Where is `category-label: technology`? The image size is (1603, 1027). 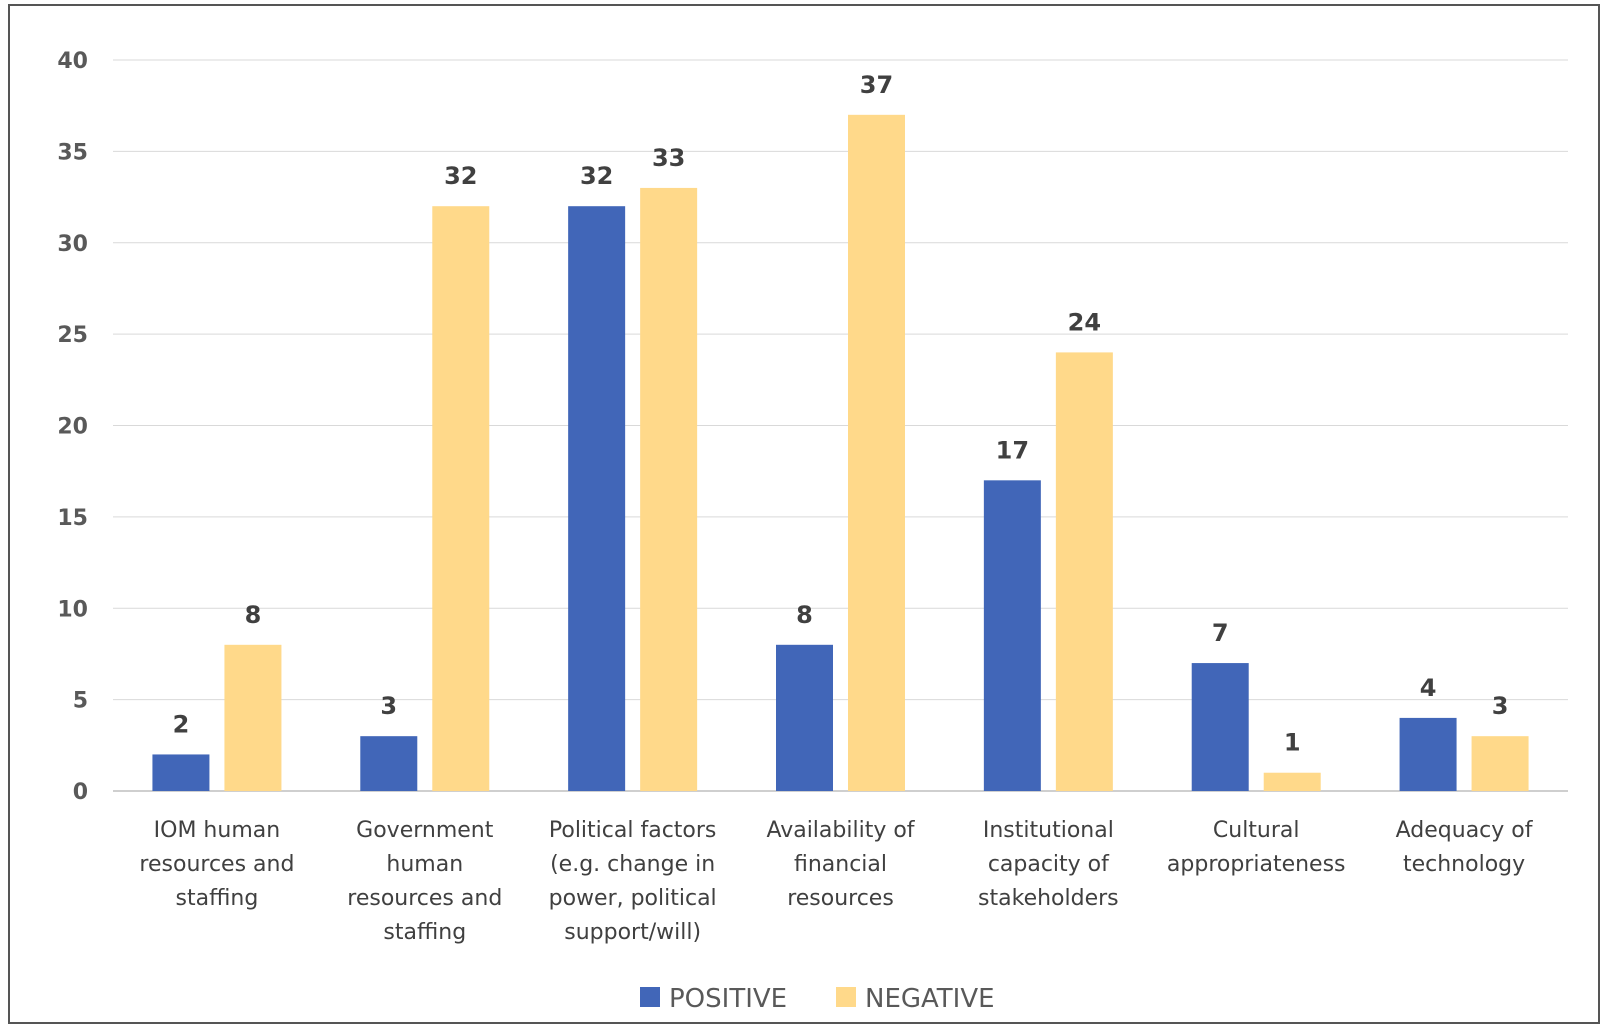
category-label: technology is located at coordinates (1464, 864).